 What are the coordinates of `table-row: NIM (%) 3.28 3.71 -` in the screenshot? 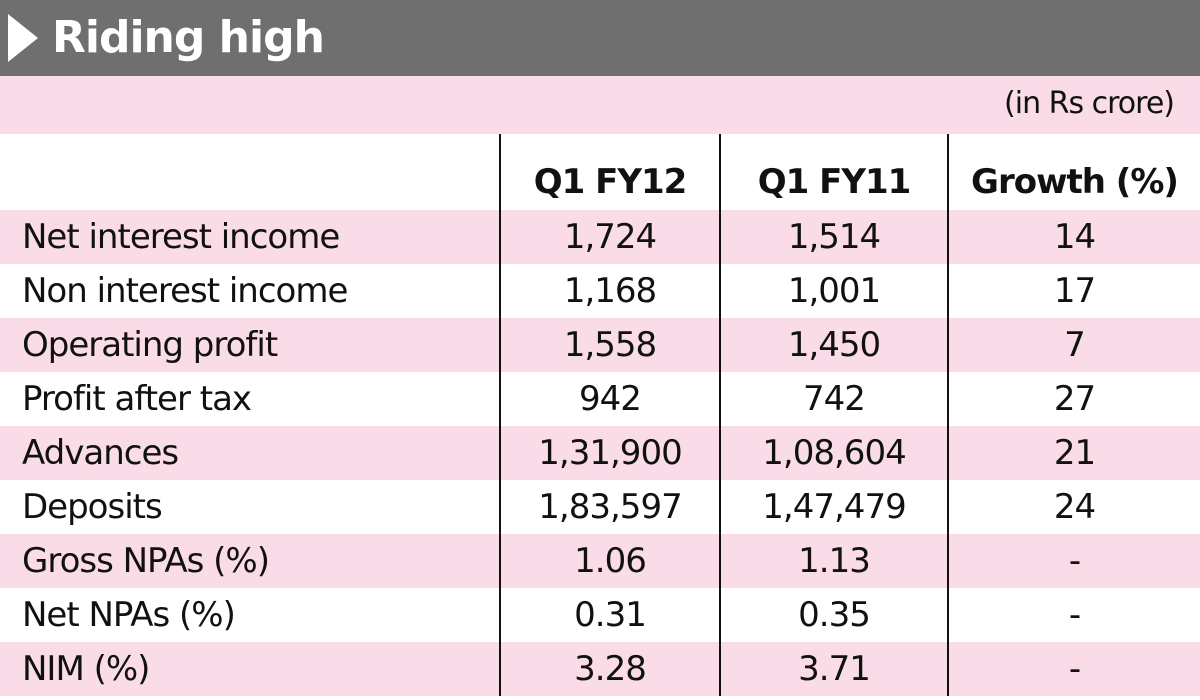 It's located at (600, 669).